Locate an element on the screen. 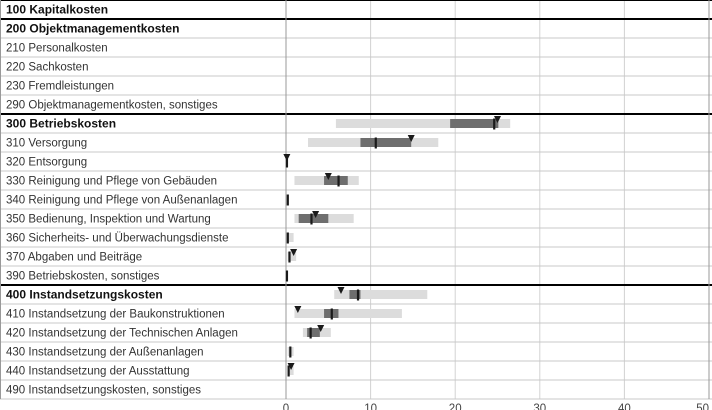 This screenshot has height=410, width=712. row-label: 300 Betriebskosten is located at coordinates (61, 124).